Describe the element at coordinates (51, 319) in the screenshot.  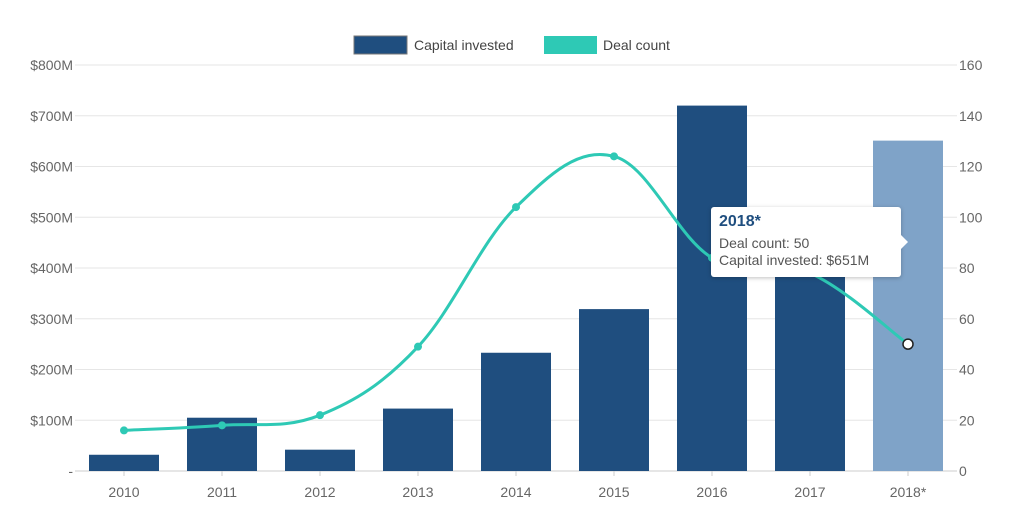
I see `left-tick-label: $300M` at that location.